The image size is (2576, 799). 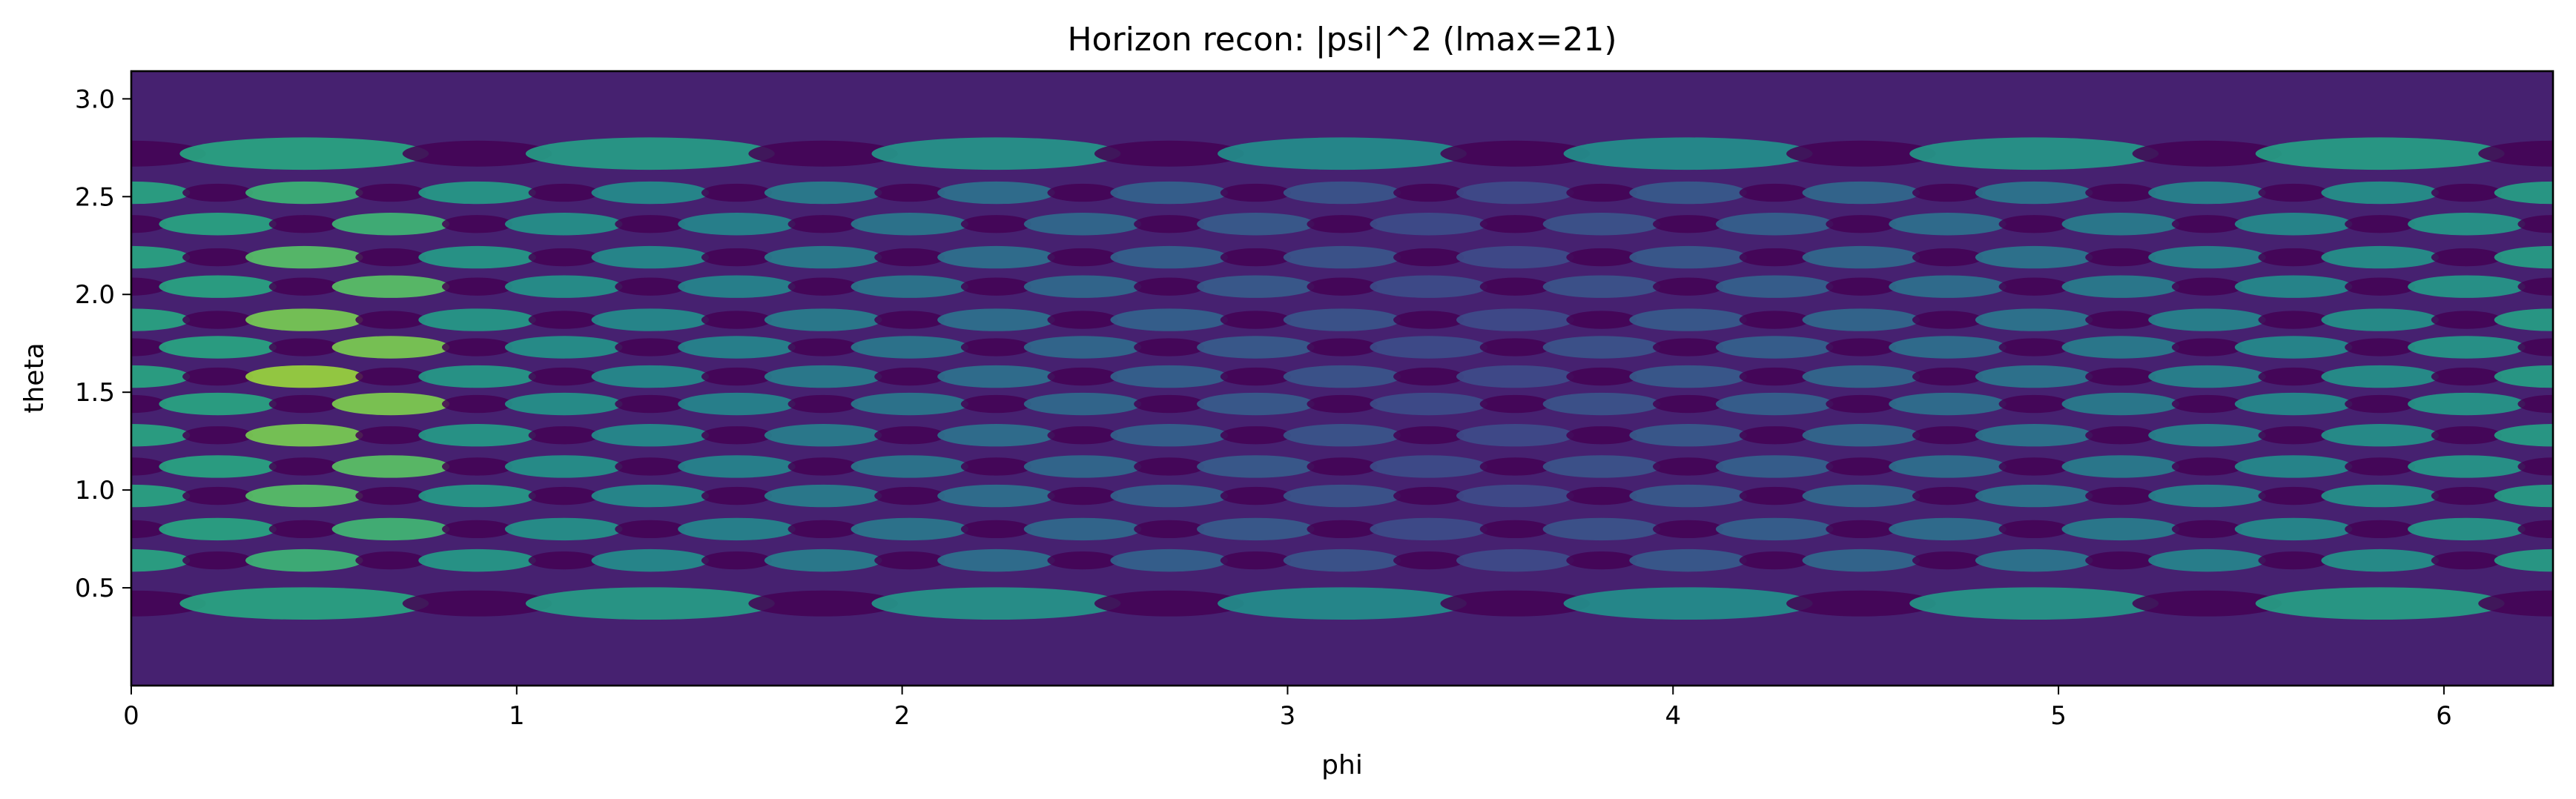 What do you see at coordinates (517, 716) in the screenshot?
I see `x-tick-label: 1` at bounding box center [517, 716].